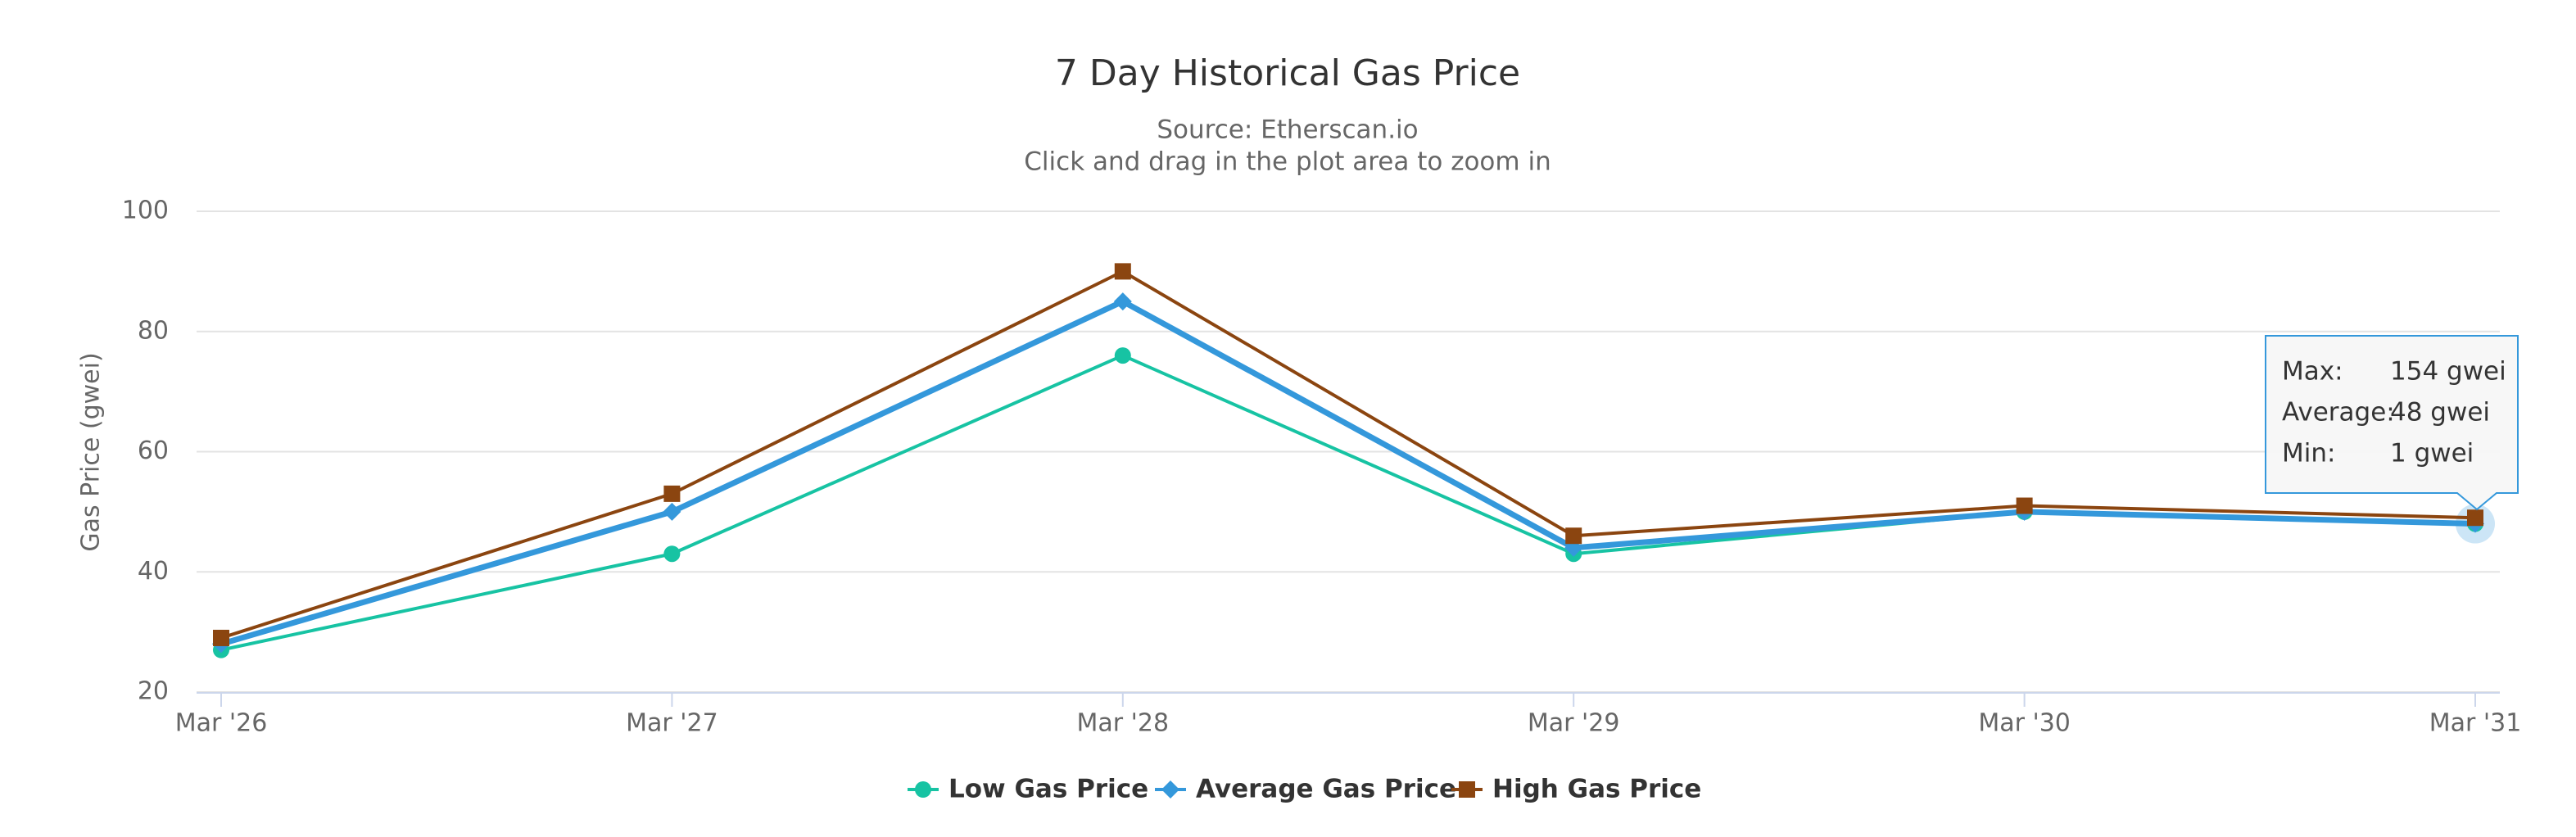 The width and height of the screenshot is (2576, 837). Describe the element at coordinates (2338, 413) in the screenshot. I see `tooltip-label: Average:` at that location.